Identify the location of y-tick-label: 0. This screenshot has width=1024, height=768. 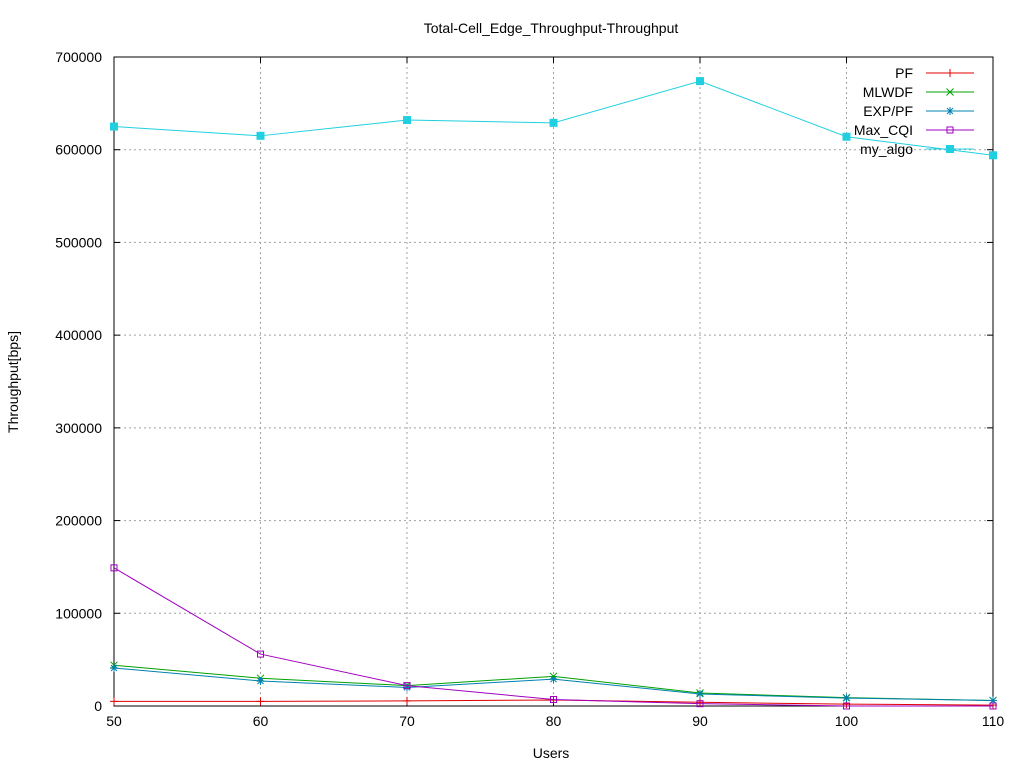
(98, 706).